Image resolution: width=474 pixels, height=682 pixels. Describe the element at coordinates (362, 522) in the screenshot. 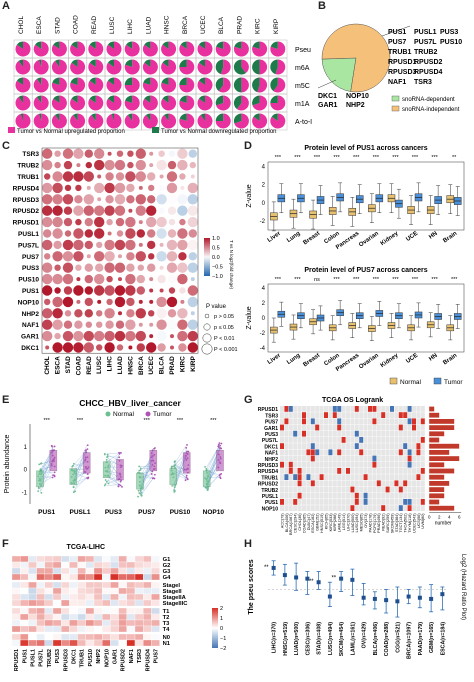

I see `cancer-label-g: MESO(85)` at that location.